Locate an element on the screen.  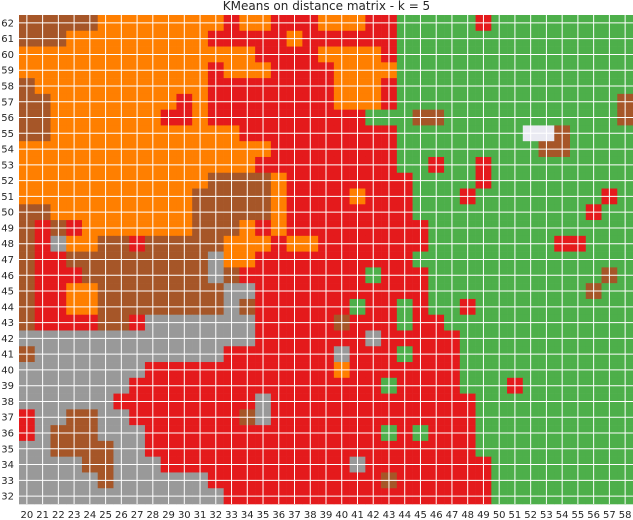
x-tick-label: 52 is located at coordinates (530, 515).